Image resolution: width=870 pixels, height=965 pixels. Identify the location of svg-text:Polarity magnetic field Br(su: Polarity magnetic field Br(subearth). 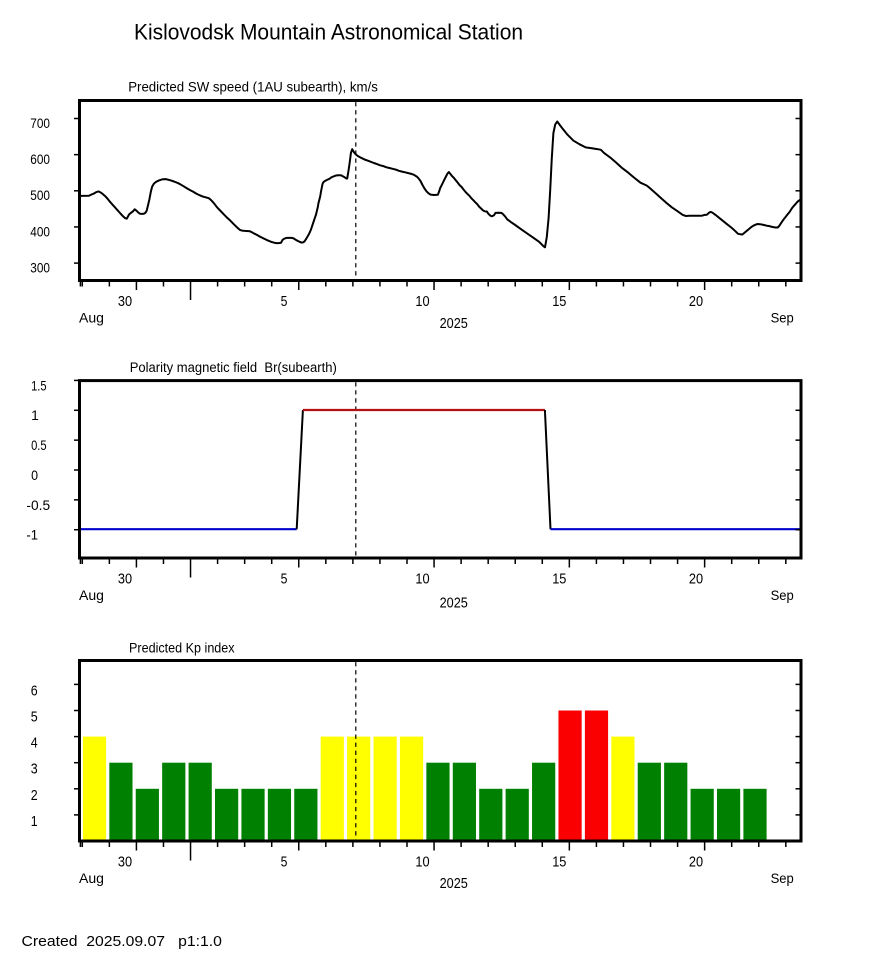
(233, 367).